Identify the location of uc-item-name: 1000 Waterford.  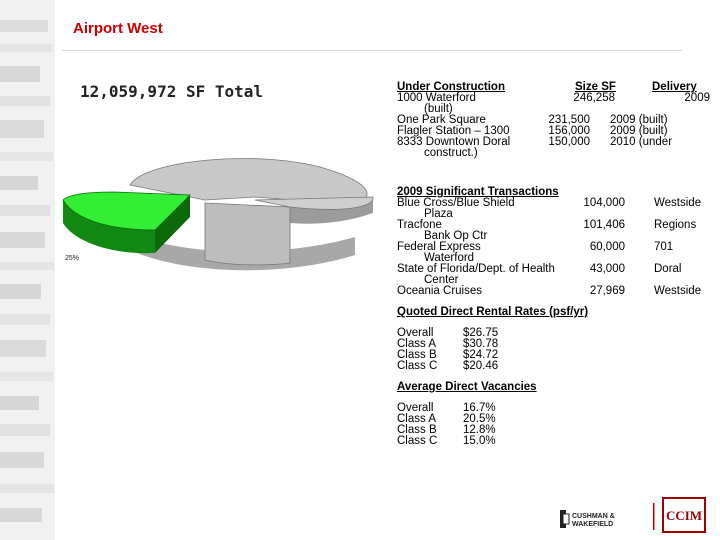
(436, 98).